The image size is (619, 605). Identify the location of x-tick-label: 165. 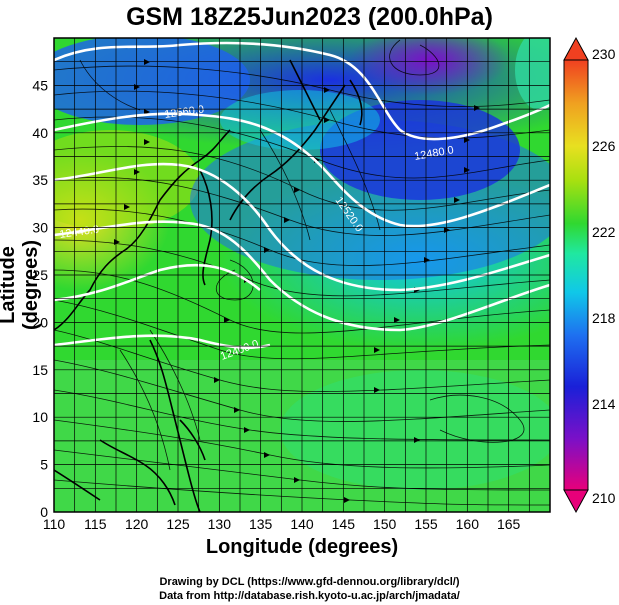
(509, 524).